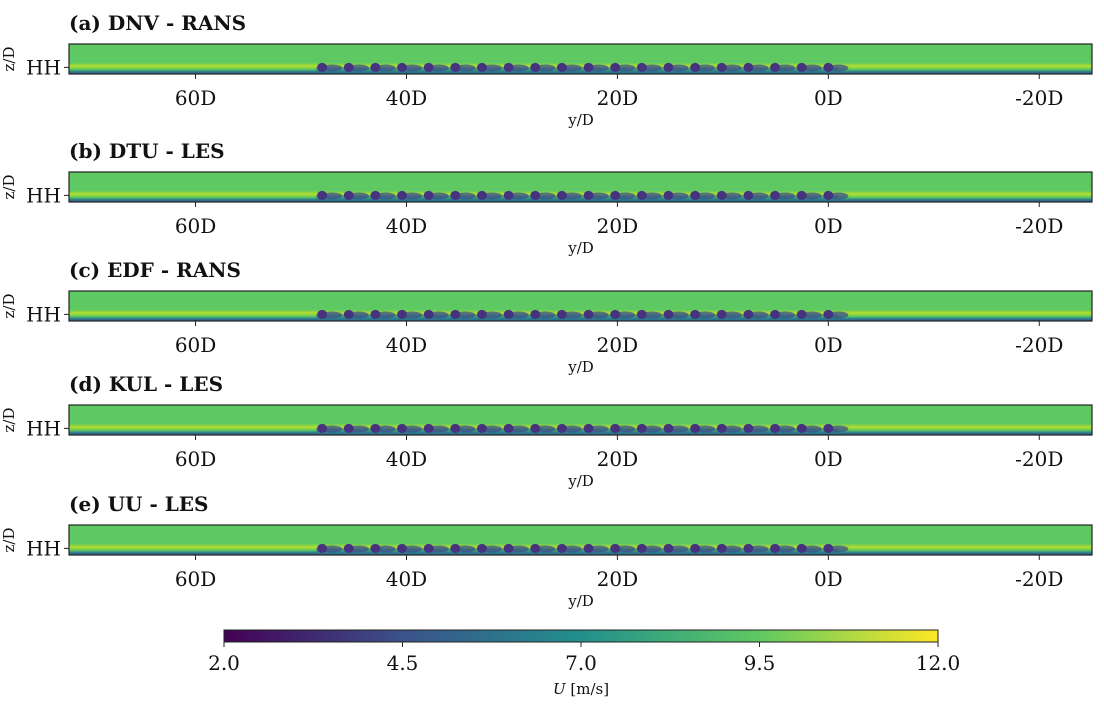 This screenshot has height=704, width=1104. What do you see at coordinates (580, 601) in the screenshot?
I see `xlabel-e: y/D` at bounding box center [580, 601].